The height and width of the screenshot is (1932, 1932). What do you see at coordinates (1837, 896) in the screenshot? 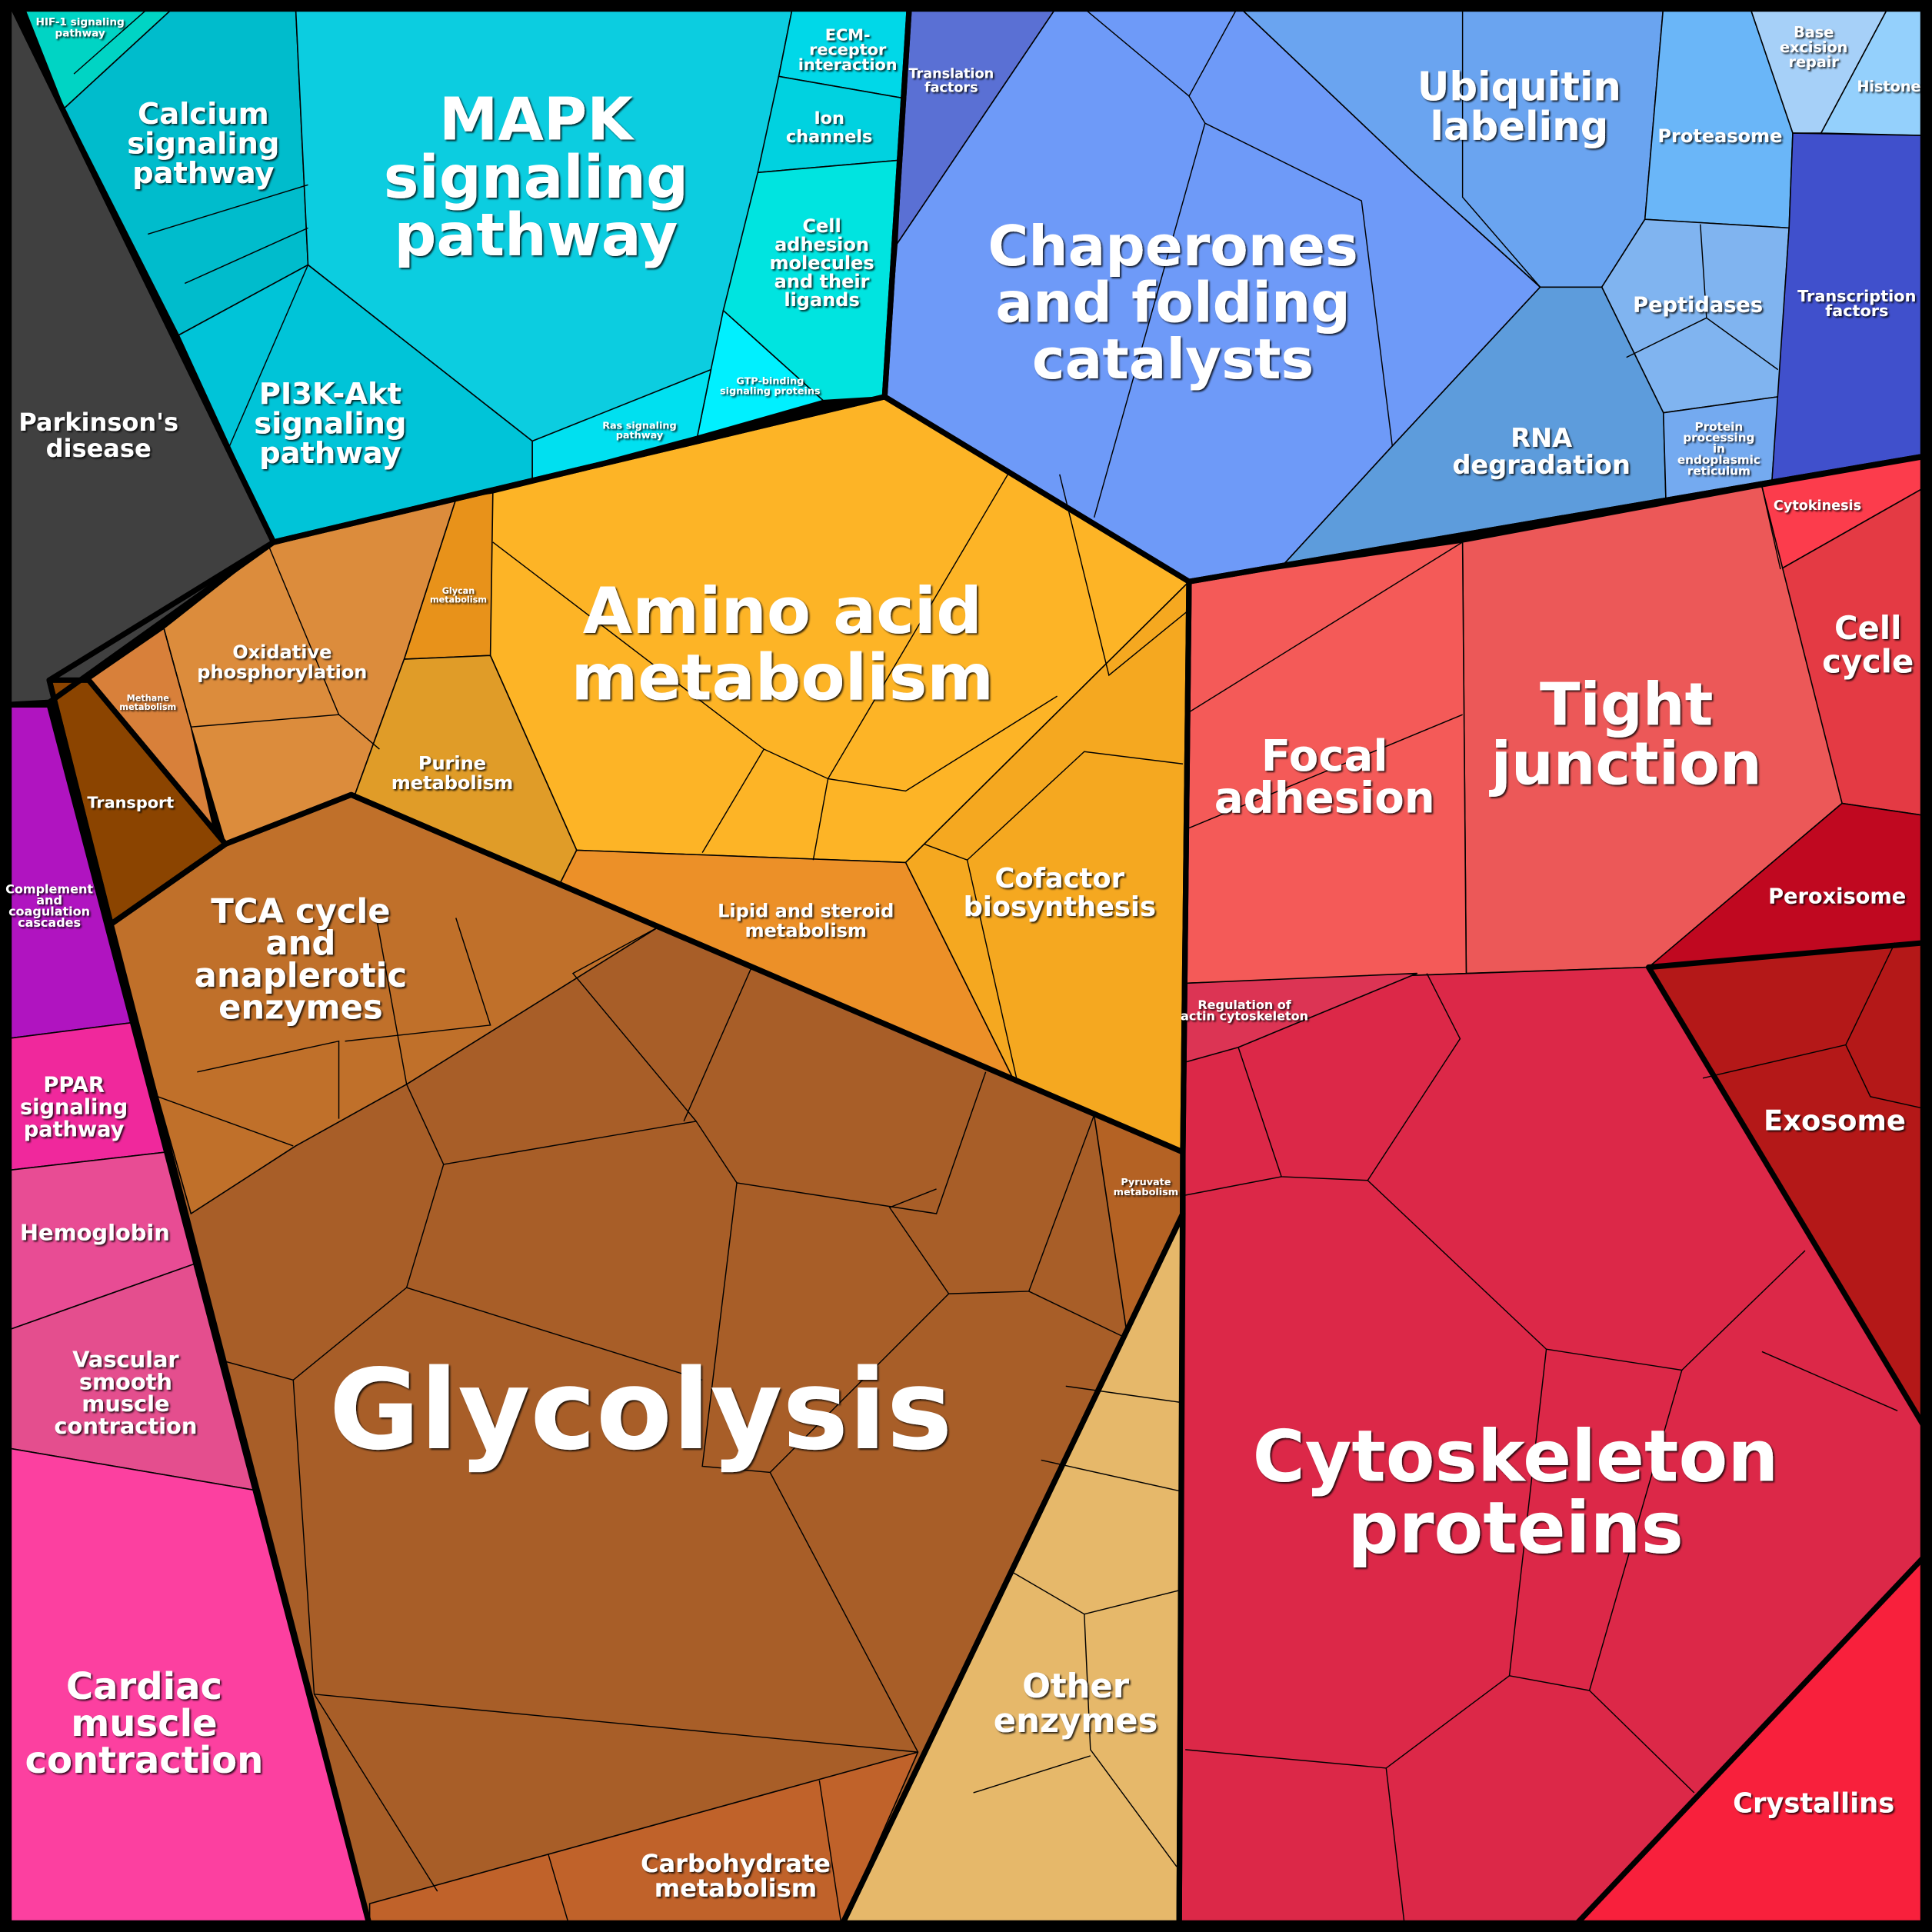
I see `label-peroxisome: Peroxisome` at bounding box center [1837, 896].